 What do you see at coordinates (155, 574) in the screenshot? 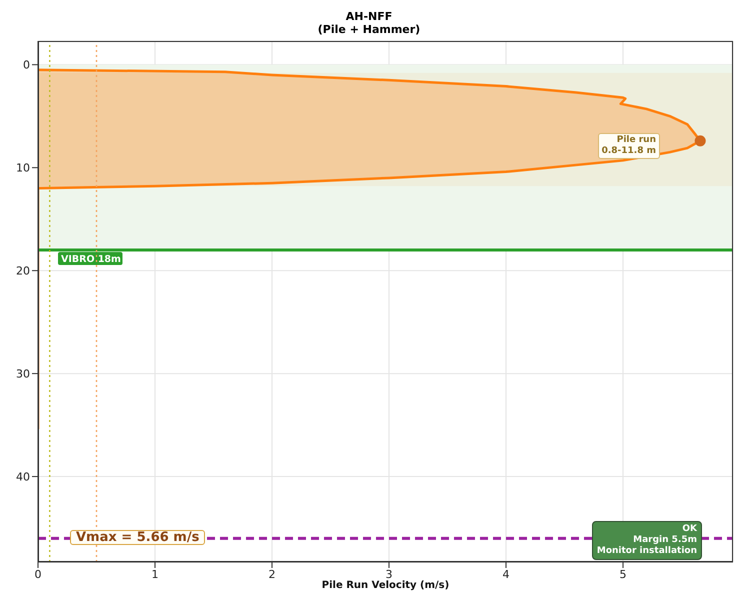
I see `x-tick-label: 1` at bounding box center [155, 574].